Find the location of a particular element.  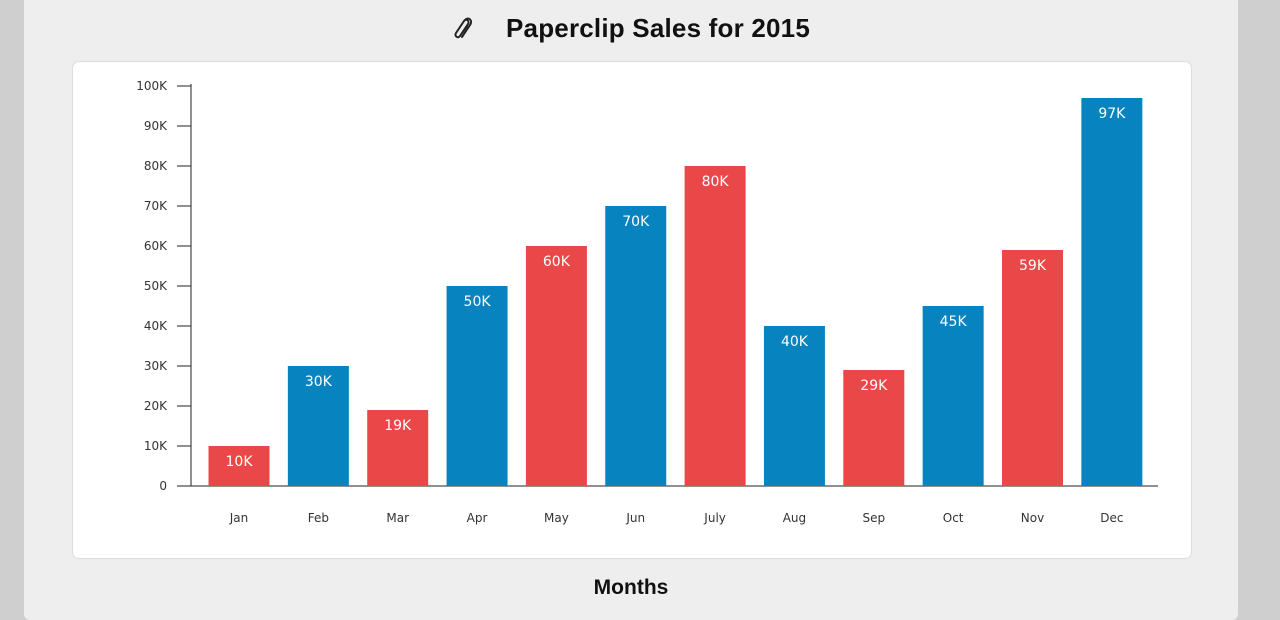

y-tick-label: 20K is located at coordinates (156, 406).